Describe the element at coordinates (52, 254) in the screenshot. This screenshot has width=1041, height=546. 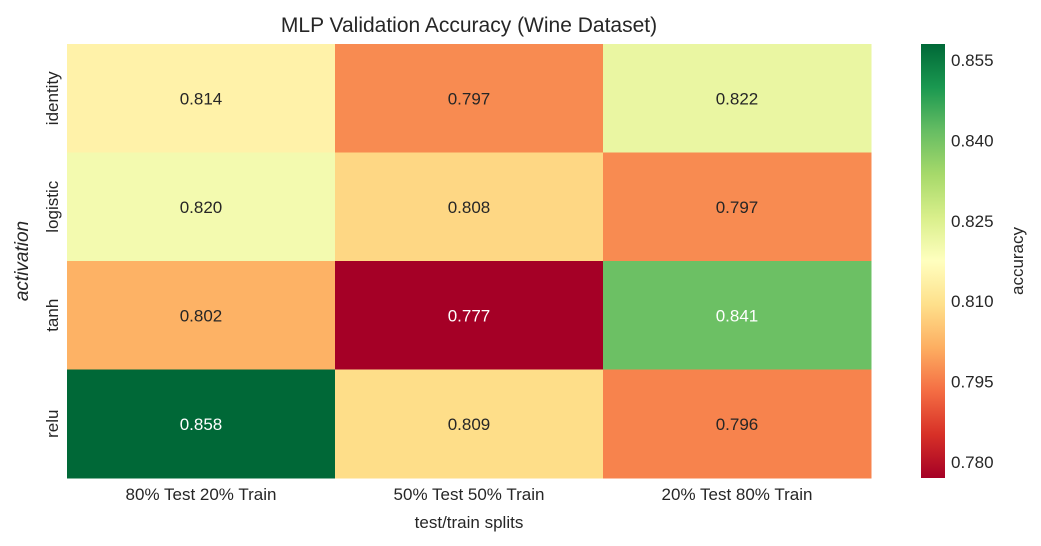
I see `y-tick-labels: identity logistic tanh relu` at that location.